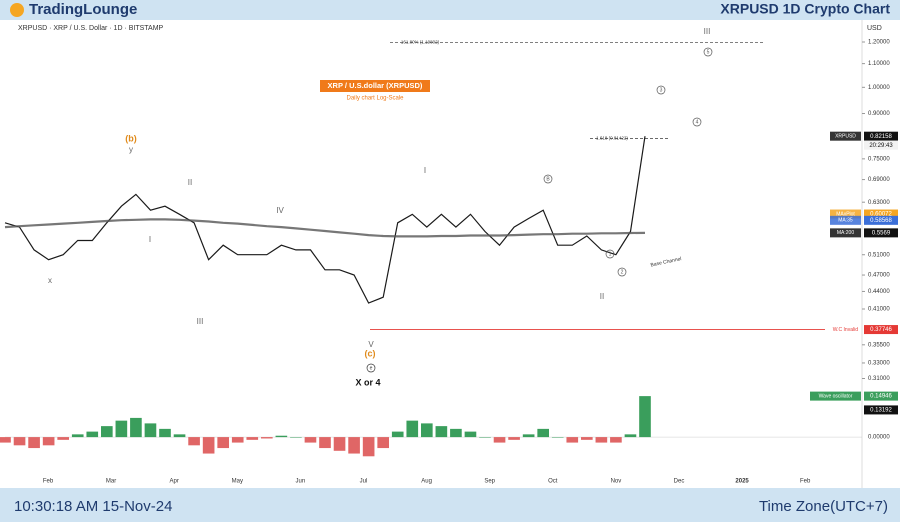 The height and width of the screenshot is (522, 900). What do you see at coordinates (610, 254) in the screenshot?
I see `wave-label: 1` at bounding box center [610, 254].